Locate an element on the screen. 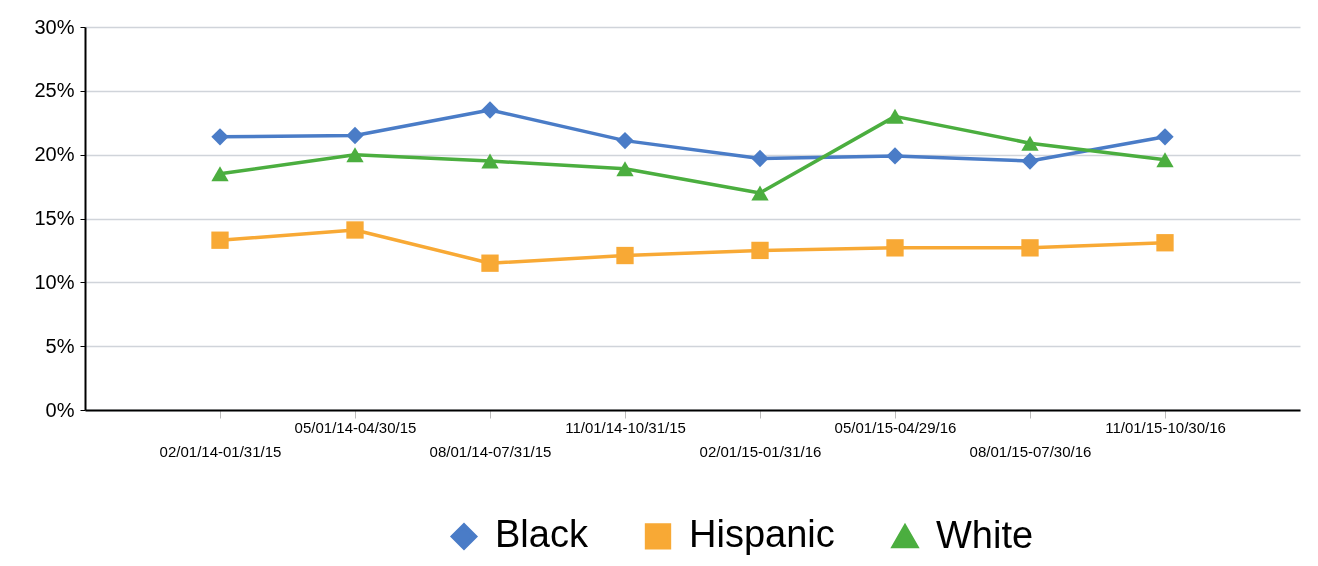  x-tick-label: 02/01/14-01/31/15 is located at coordinates (220, 451).